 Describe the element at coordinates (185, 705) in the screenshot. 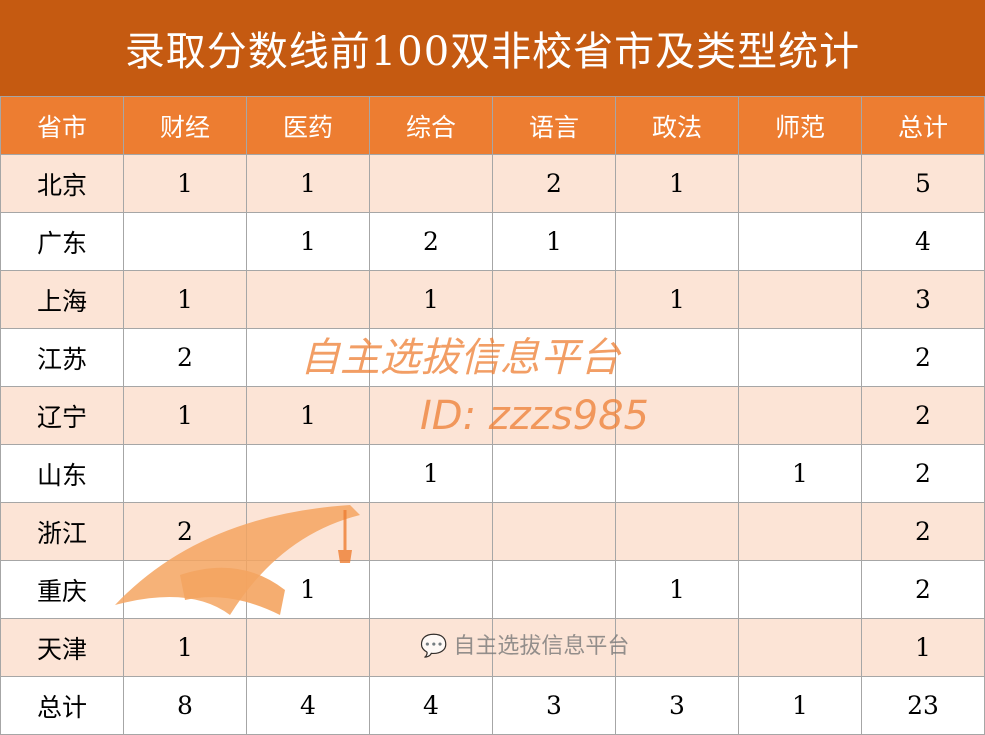

I see `count-cell: 8` at that location.